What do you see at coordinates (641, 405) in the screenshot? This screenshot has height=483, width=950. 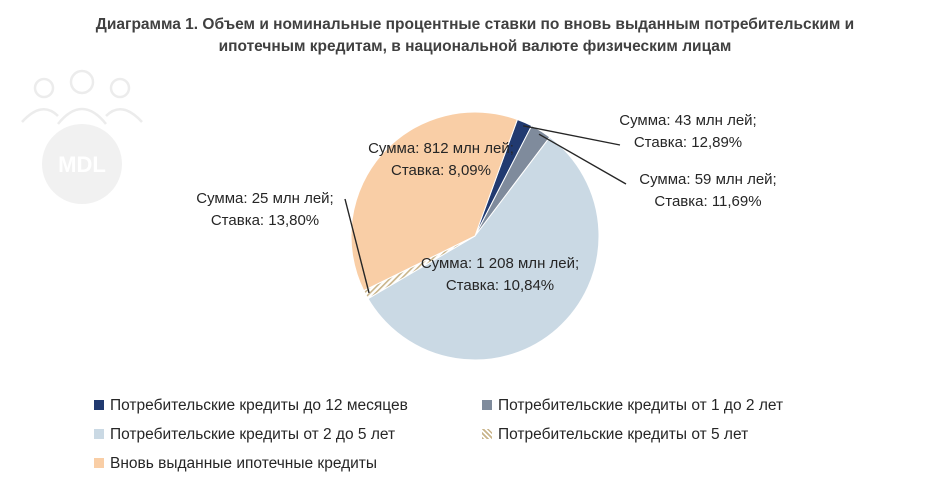 I see `legend-label-consumer-1-2y: Потребительские кредиты от 1 до 2 лет` at bounding box center [641, 405].